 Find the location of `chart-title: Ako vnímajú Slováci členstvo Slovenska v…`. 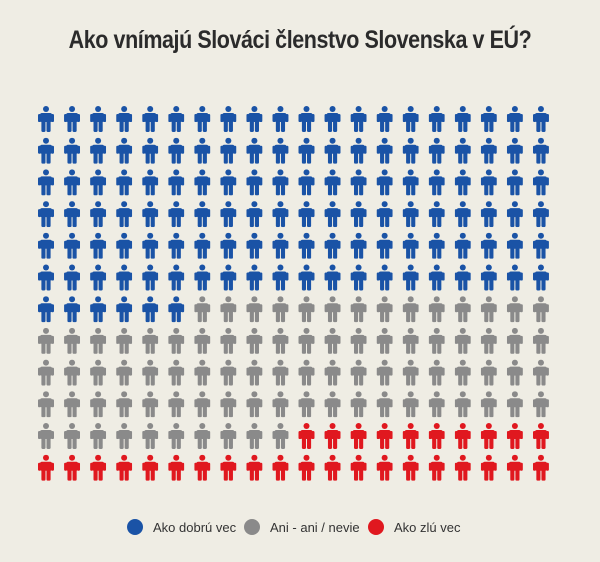

chart-title: Ako vnímajú Slováci členstvo Slovenska v… is located at coordinates (300, 40).